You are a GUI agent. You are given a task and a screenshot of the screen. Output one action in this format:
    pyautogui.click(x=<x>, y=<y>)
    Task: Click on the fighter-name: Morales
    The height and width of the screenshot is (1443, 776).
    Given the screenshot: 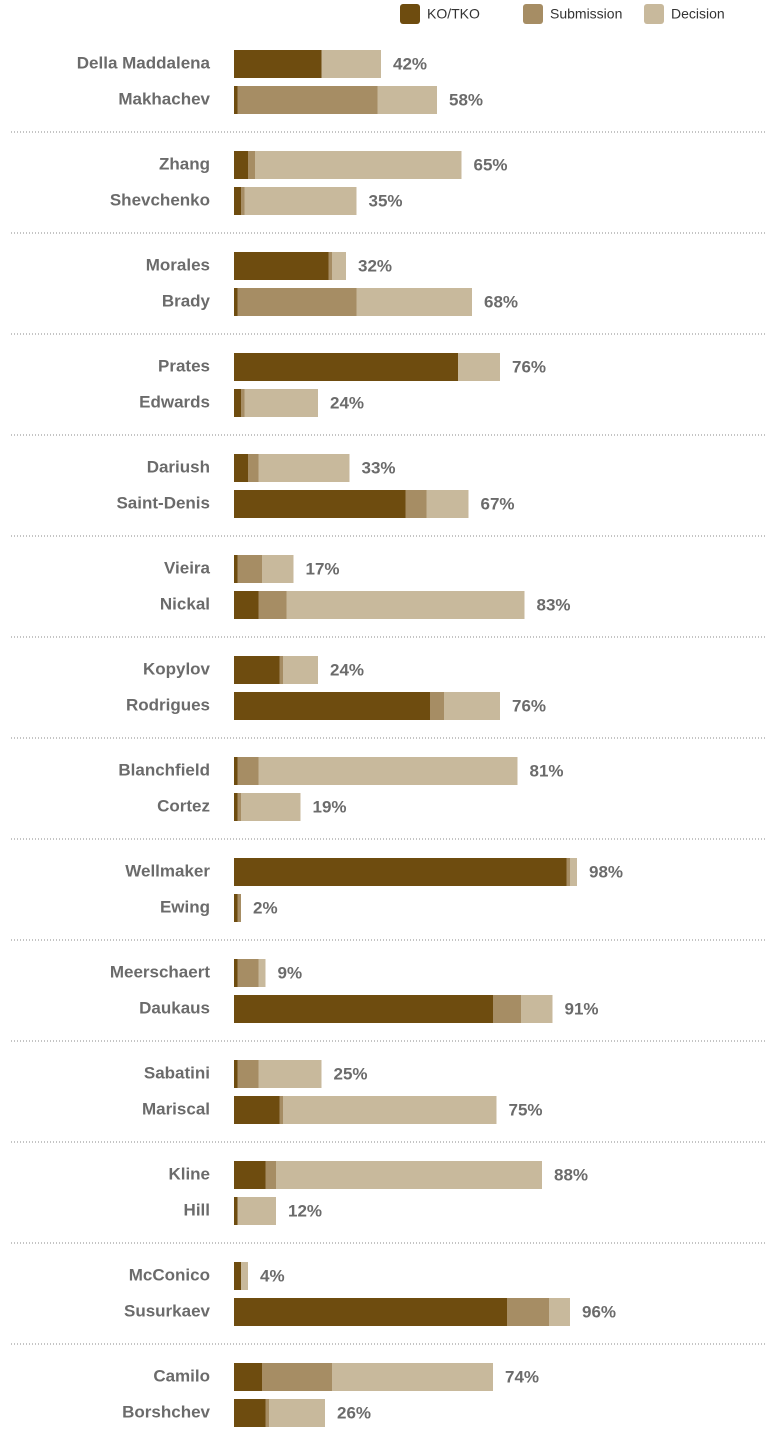 What is the action you would take?
    pyautogui.click(x=178, y=264)
    